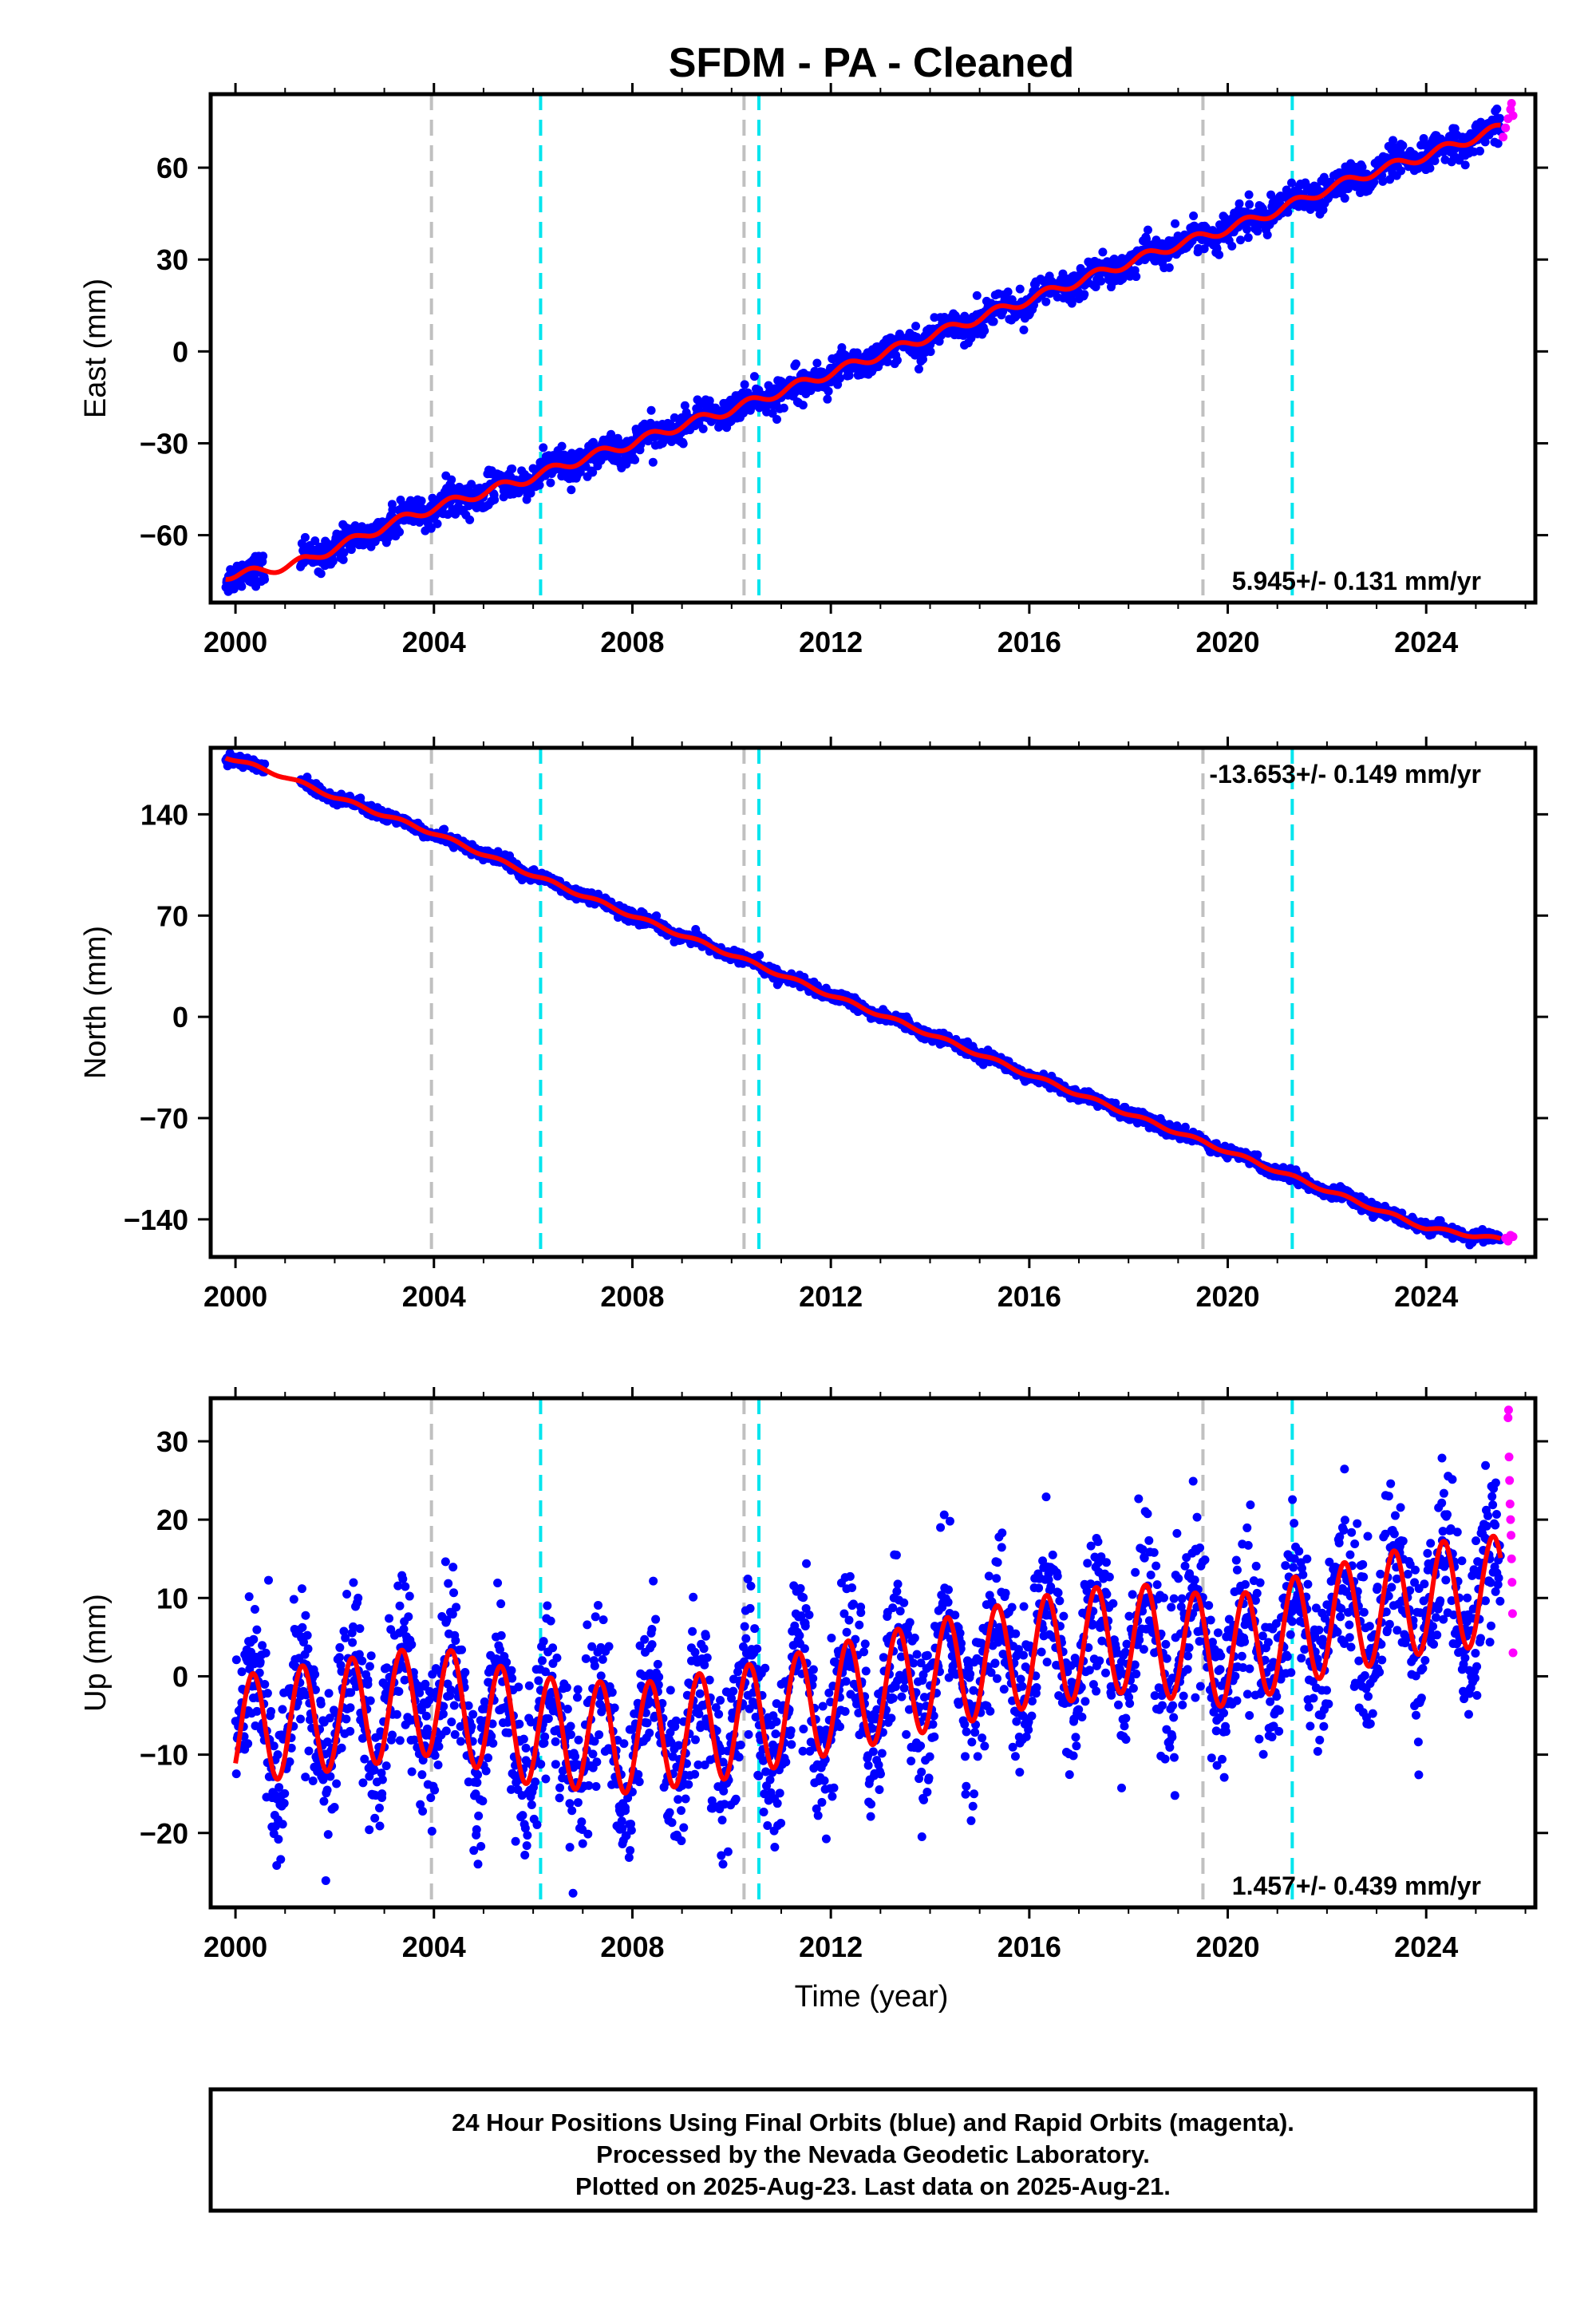 This screenshot has width=1596, height=2316. Describe the element at coordinates (172, 259) in the screenshot. I see `y-tick-label: 30` at that location.